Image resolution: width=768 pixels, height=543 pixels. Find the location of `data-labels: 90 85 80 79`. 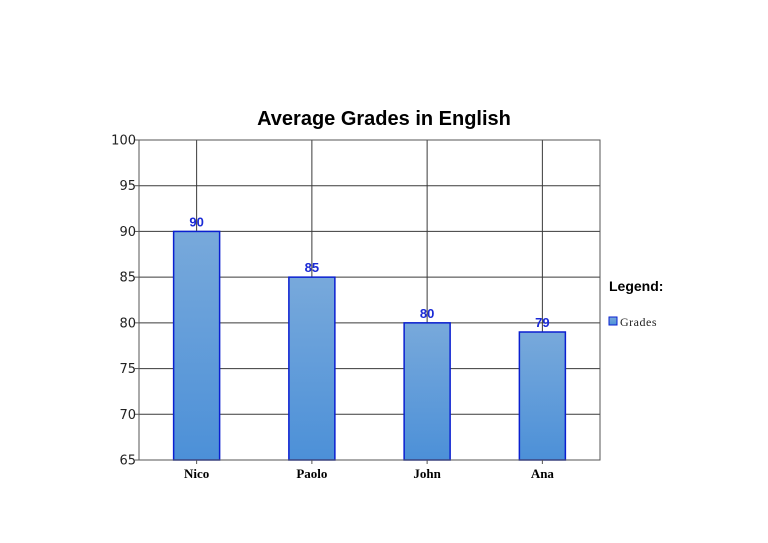

data-labels: 90 85 80 79 is located at coordinates (369, 272).